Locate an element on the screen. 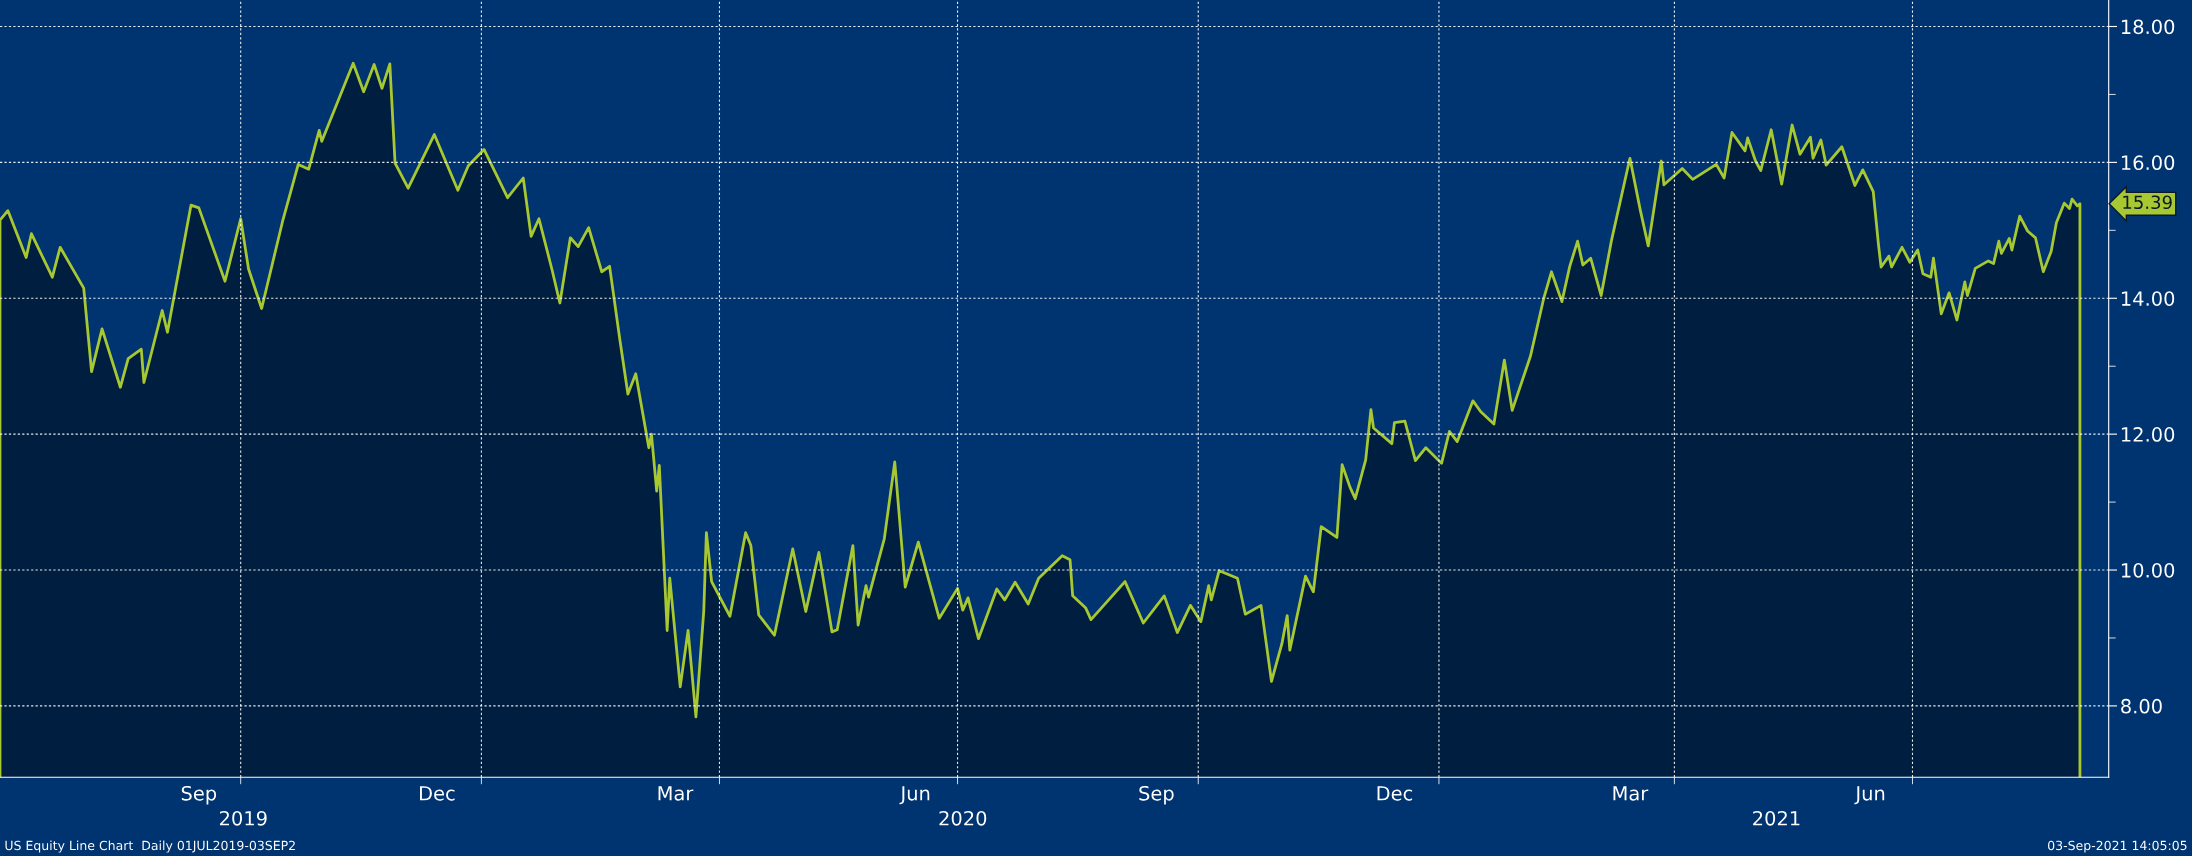 This screenshot has width=2192, height=856. y-tick-label: 14.00 is located at coordinates (2148, 298).